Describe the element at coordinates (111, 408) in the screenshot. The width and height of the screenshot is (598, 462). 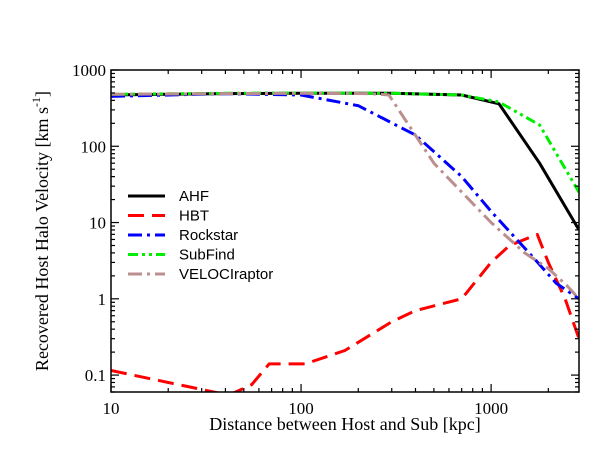
I see `x-tick-label: 10` at that location.